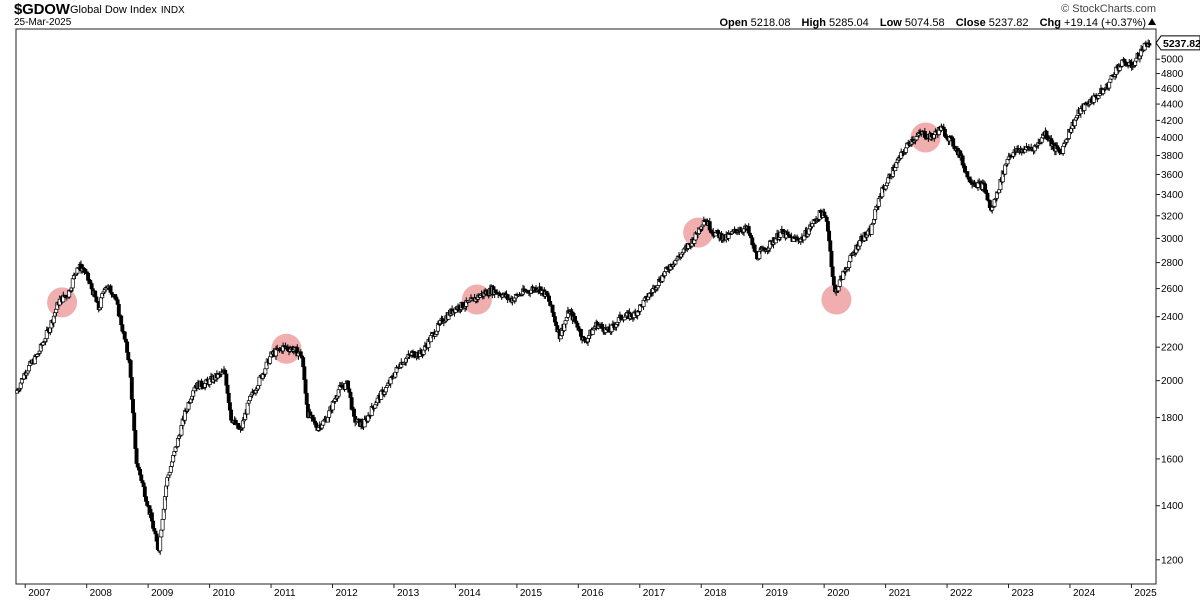  Describe the element at coordinates (838, 593) in the screenshot. I see `x-tick-label: 2020` at that location.